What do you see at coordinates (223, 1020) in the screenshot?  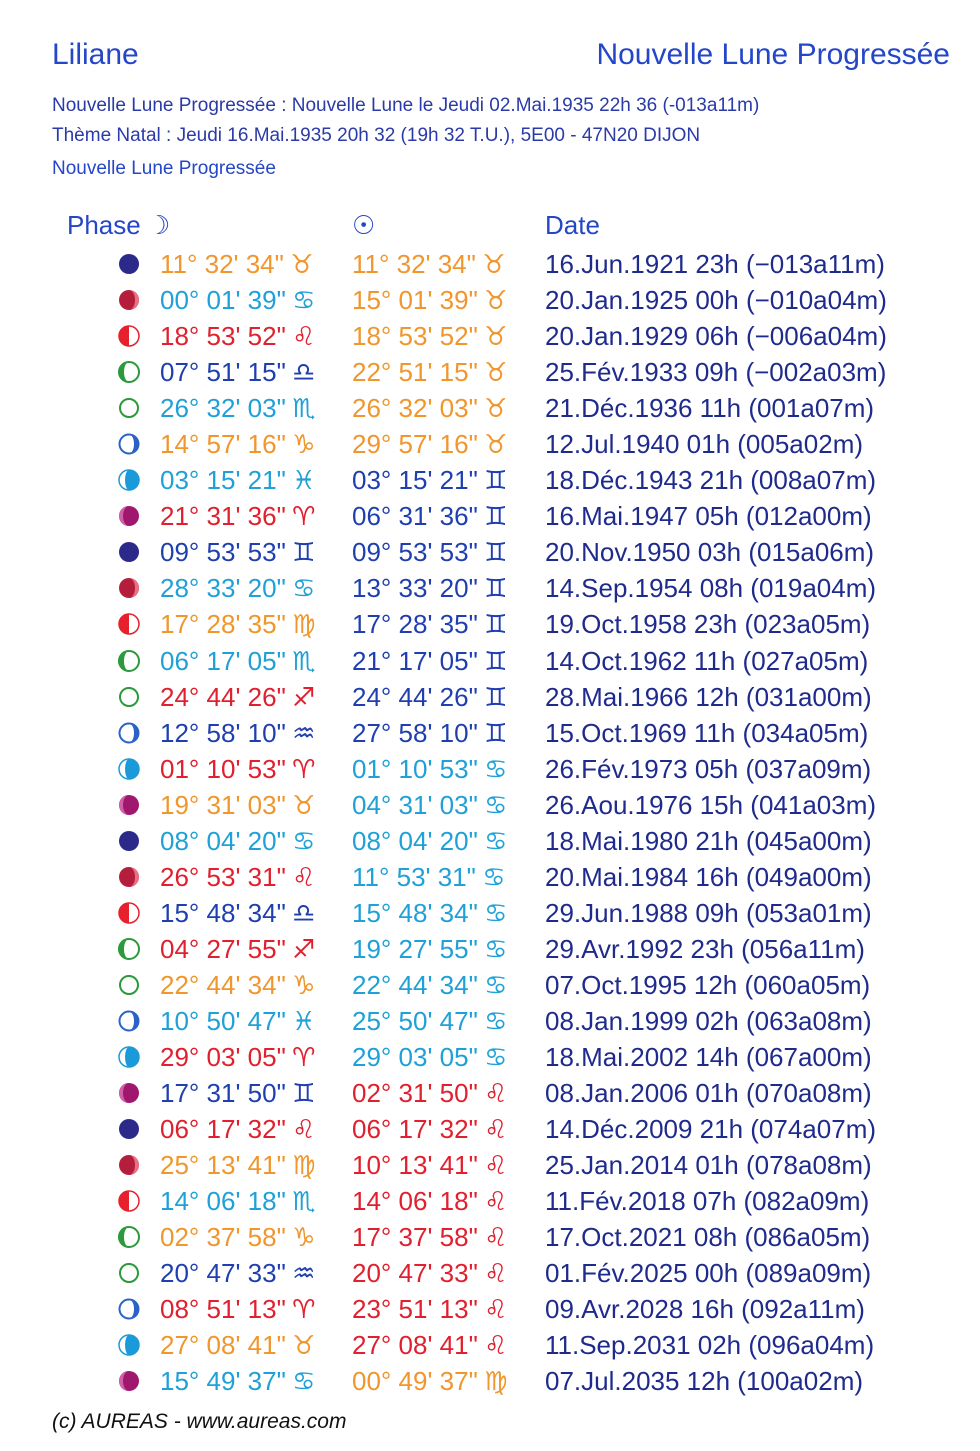 I see `moon-degree: 10° 50' 47"` at bounding box center [223, 1020].